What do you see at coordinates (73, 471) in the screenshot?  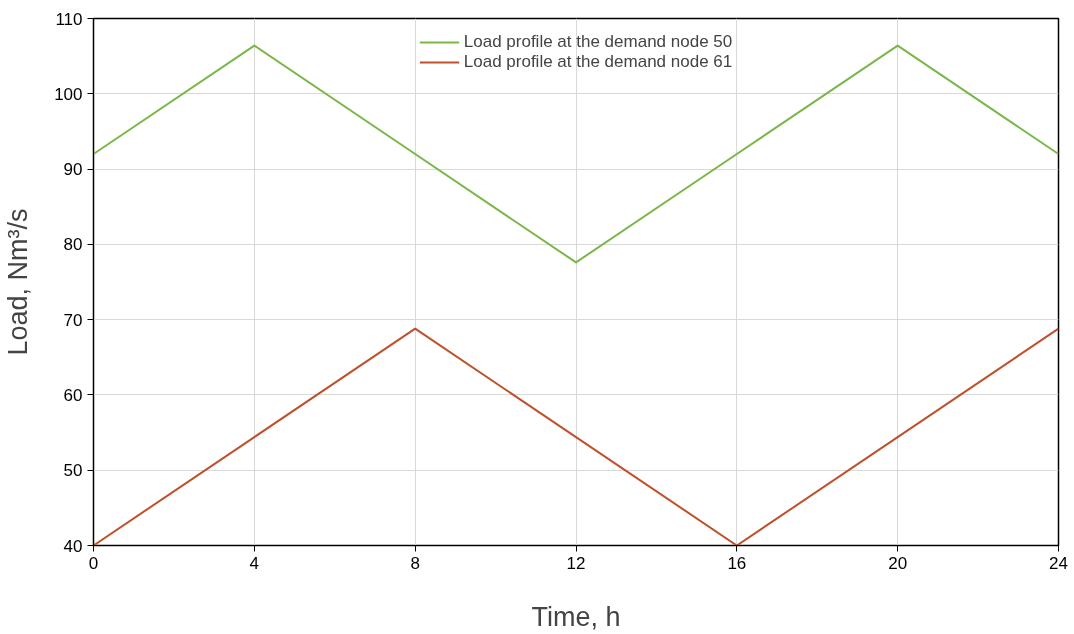 I see `y-tick-label: 50` at bounding box center [73, 471].